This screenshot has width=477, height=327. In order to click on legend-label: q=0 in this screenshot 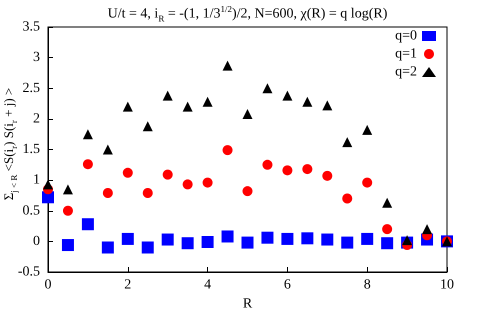, I will do `click(406, 36)`.